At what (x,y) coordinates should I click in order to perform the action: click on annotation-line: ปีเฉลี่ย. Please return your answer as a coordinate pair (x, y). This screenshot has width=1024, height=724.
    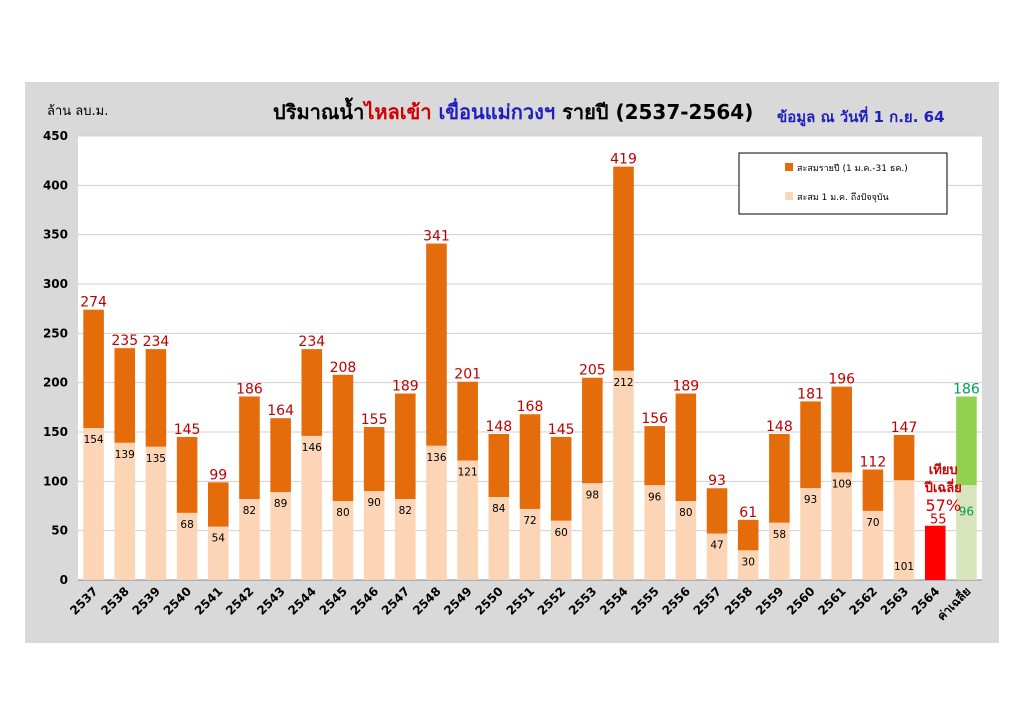
    Looking at the image, I should click on (943, 487).